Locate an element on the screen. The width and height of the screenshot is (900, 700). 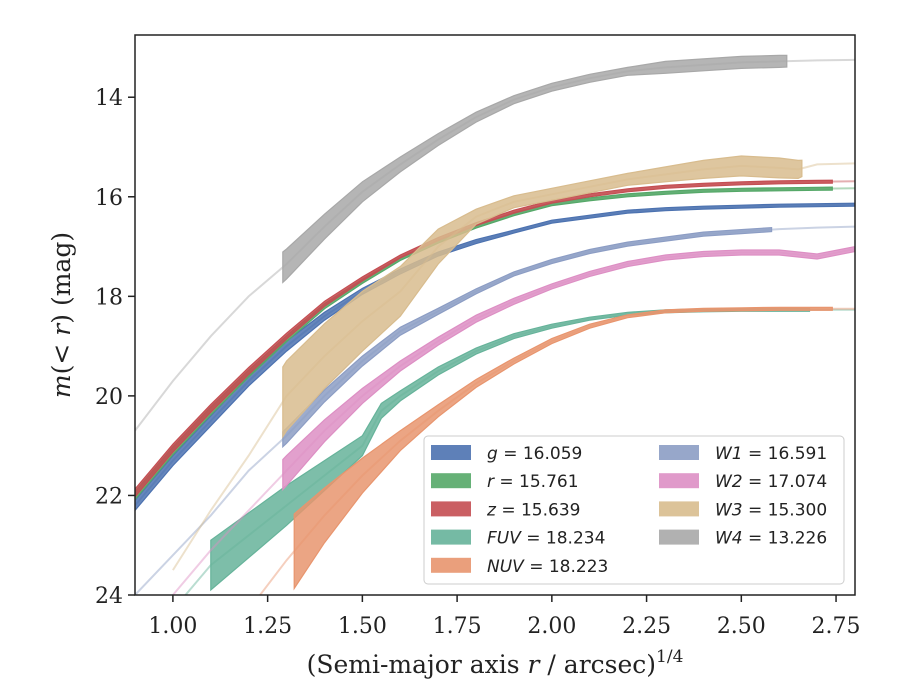
legend-label: FUV = 18.234 is located at coordinates (546, 539).